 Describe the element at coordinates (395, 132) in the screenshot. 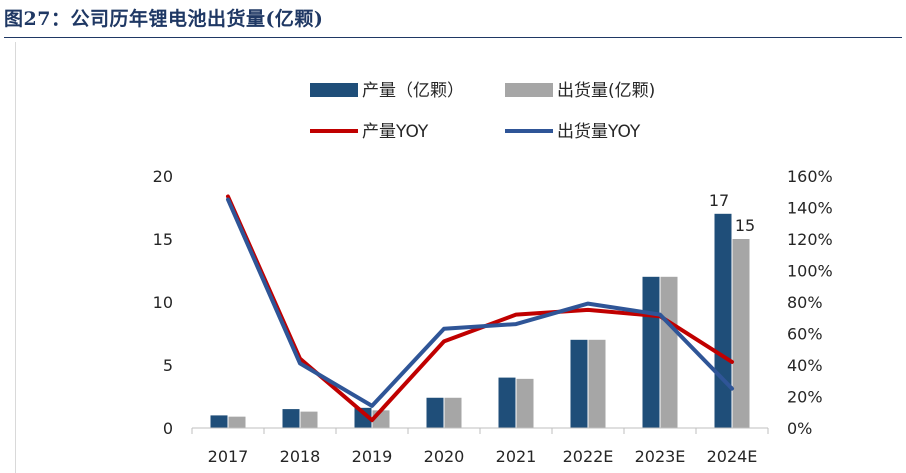

I see `legend-label-production-yoy: 产量YOY` at that location.